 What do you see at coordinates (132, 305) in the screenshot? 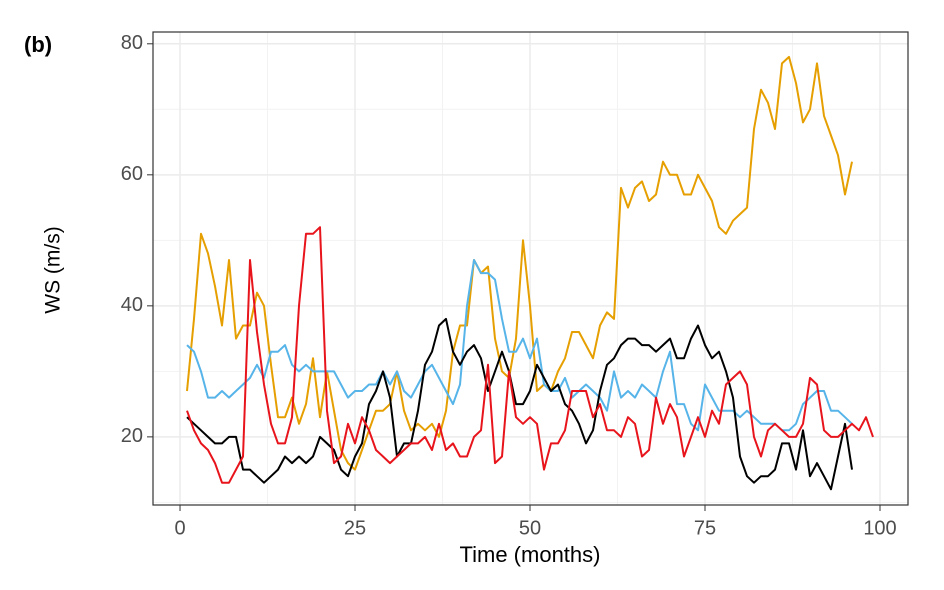
I see `y-tick-label: 40` at bounding box center [132, 305].